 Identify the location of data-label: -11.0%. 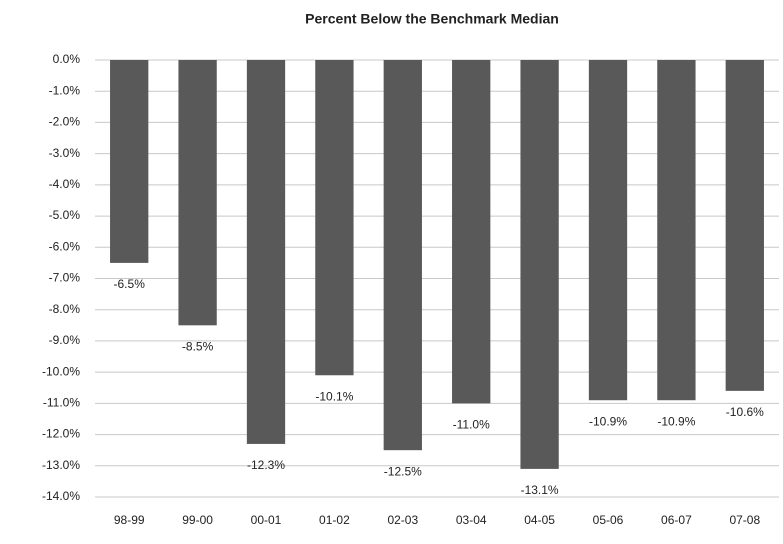
(471, 425).